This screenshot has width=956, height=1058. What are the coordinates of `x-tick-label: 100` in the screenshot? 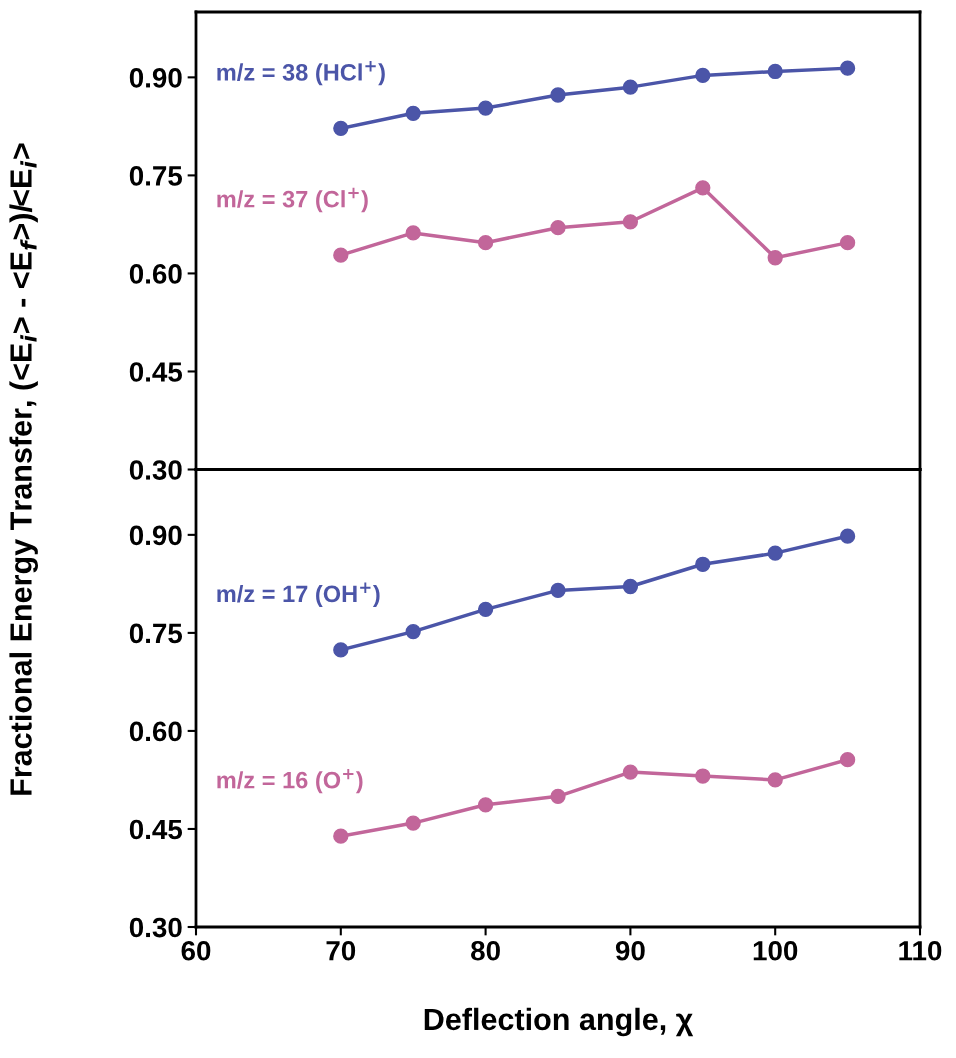 It's located at (775, 950).